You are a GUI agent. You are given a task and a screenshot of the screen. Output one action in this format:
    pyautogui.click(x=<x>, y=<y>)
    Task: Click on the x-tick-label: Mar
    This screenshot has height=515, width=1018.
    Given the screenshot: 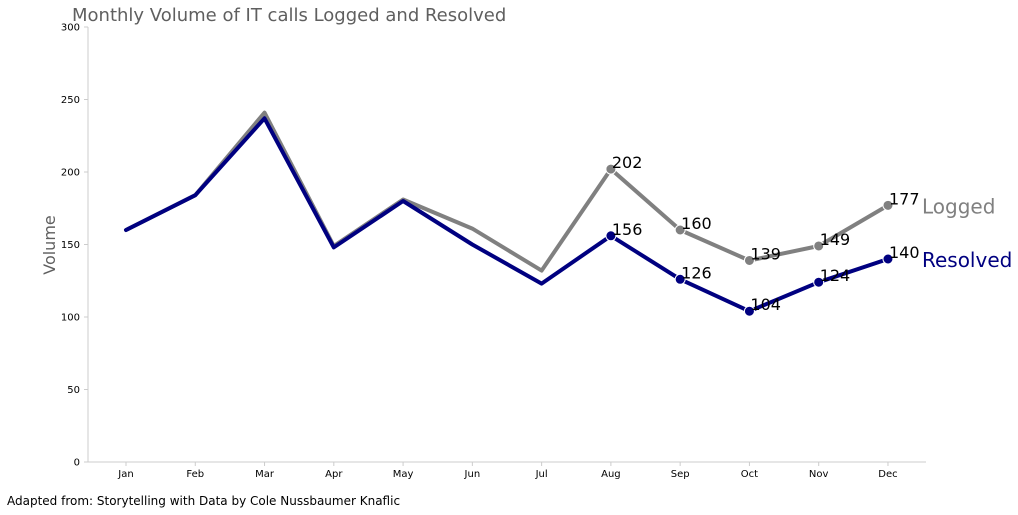 What is the action you would take?
    pyautogui.click(x=265, y=474)
    